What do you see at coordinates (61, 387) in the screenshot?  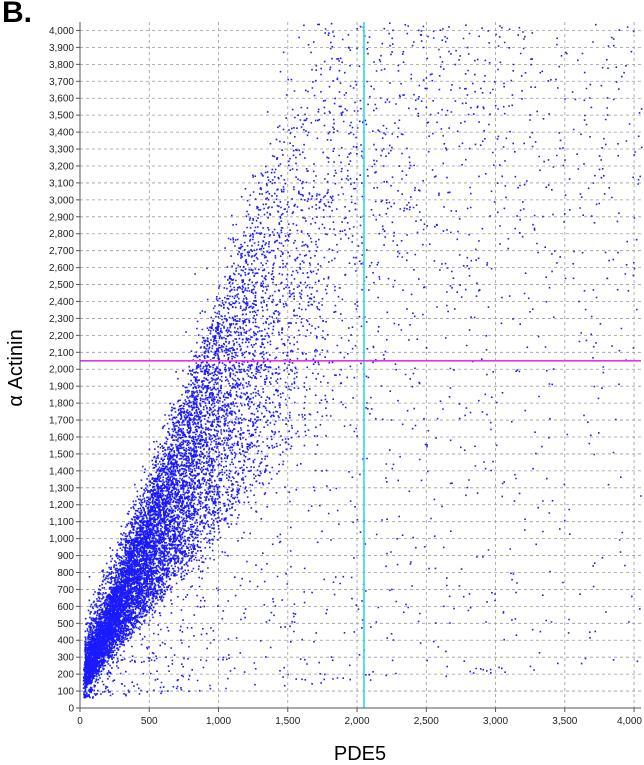 I see `y-tick-label: 1,900` at bounding box center [61, 387].